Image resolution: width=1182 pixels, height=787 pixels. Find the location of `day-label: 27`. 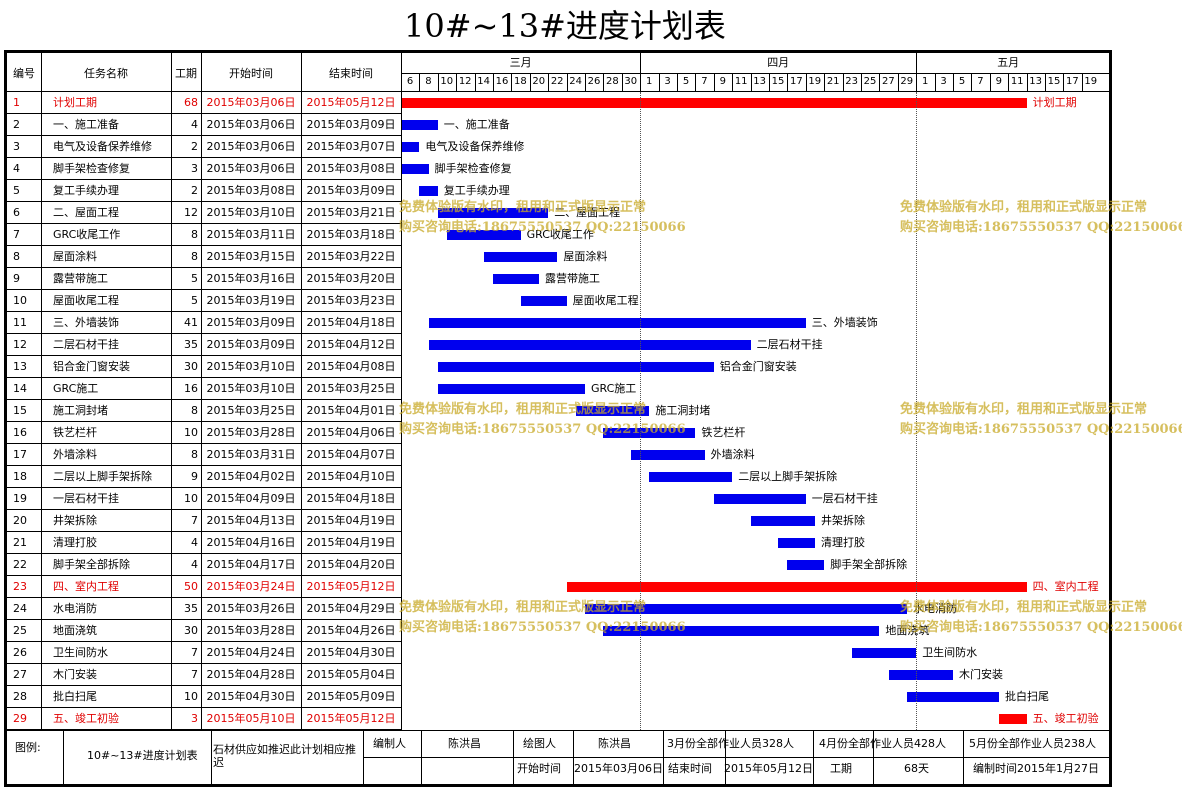

day-label: 27 is located at coordinates (888, 81).